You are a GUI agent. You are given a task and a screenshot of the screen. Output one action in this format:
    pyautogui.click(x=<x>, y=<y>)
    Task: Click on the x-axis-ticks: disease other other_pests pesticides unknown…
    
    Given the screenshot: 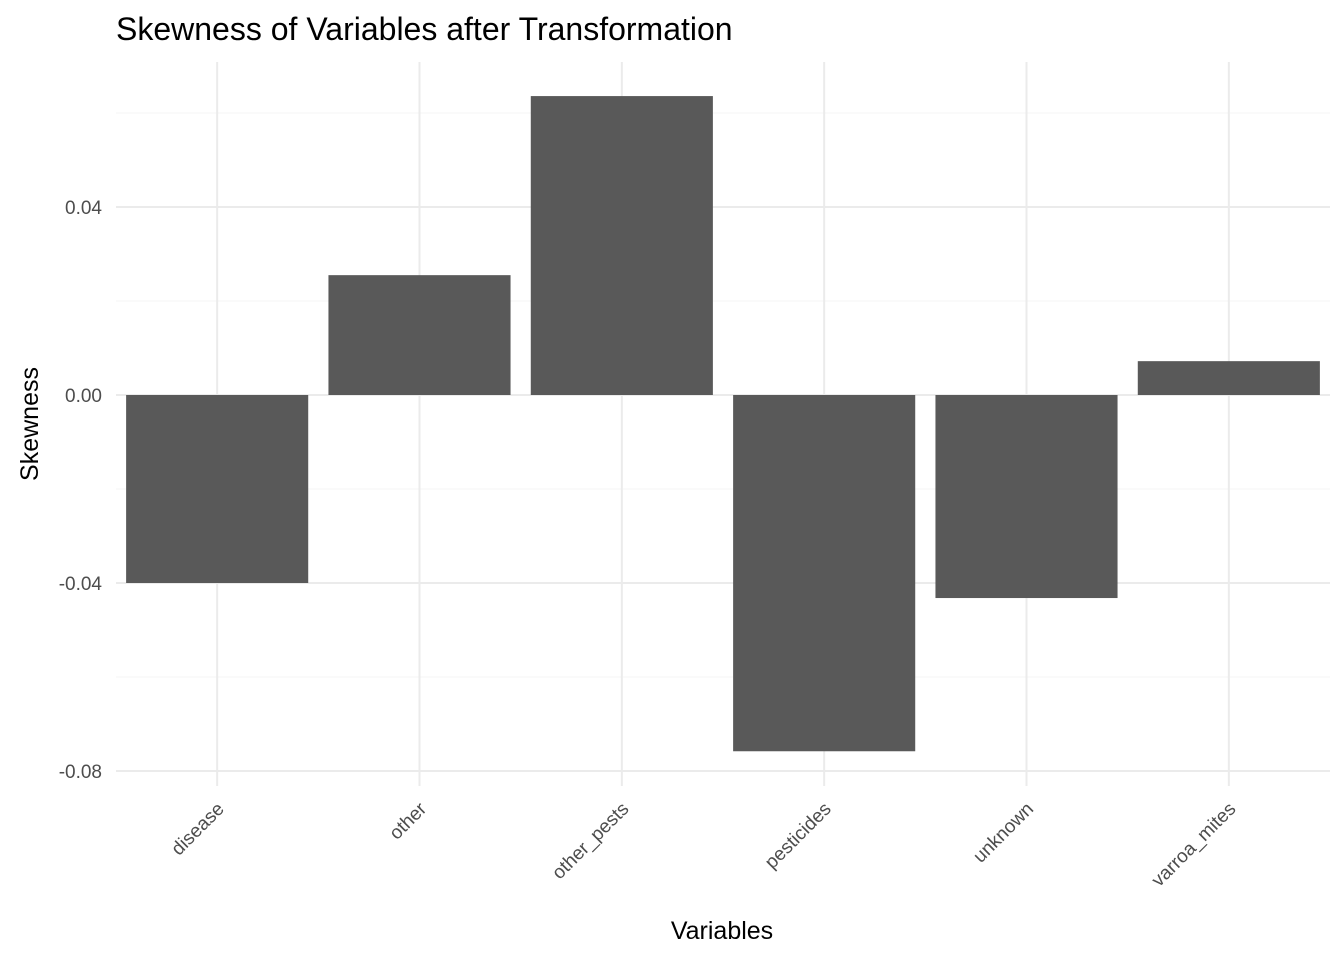 What is the action you would take?
    pyautogui.click(x=704, y=844)
    